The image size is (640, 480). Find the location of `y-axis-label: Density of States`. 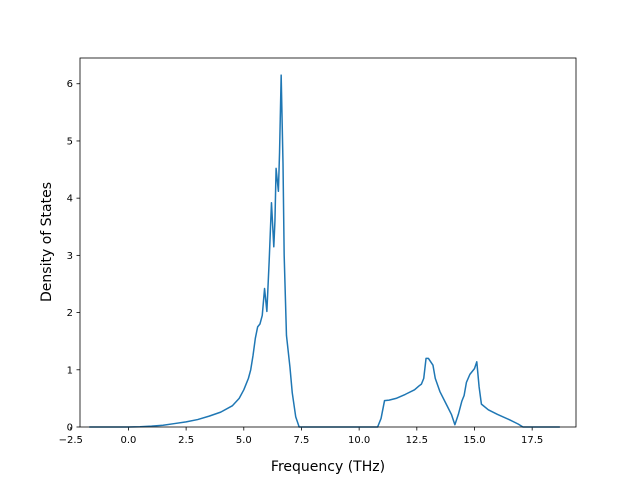

y-axis-label: Density of States is located at coordinates (47, 242).